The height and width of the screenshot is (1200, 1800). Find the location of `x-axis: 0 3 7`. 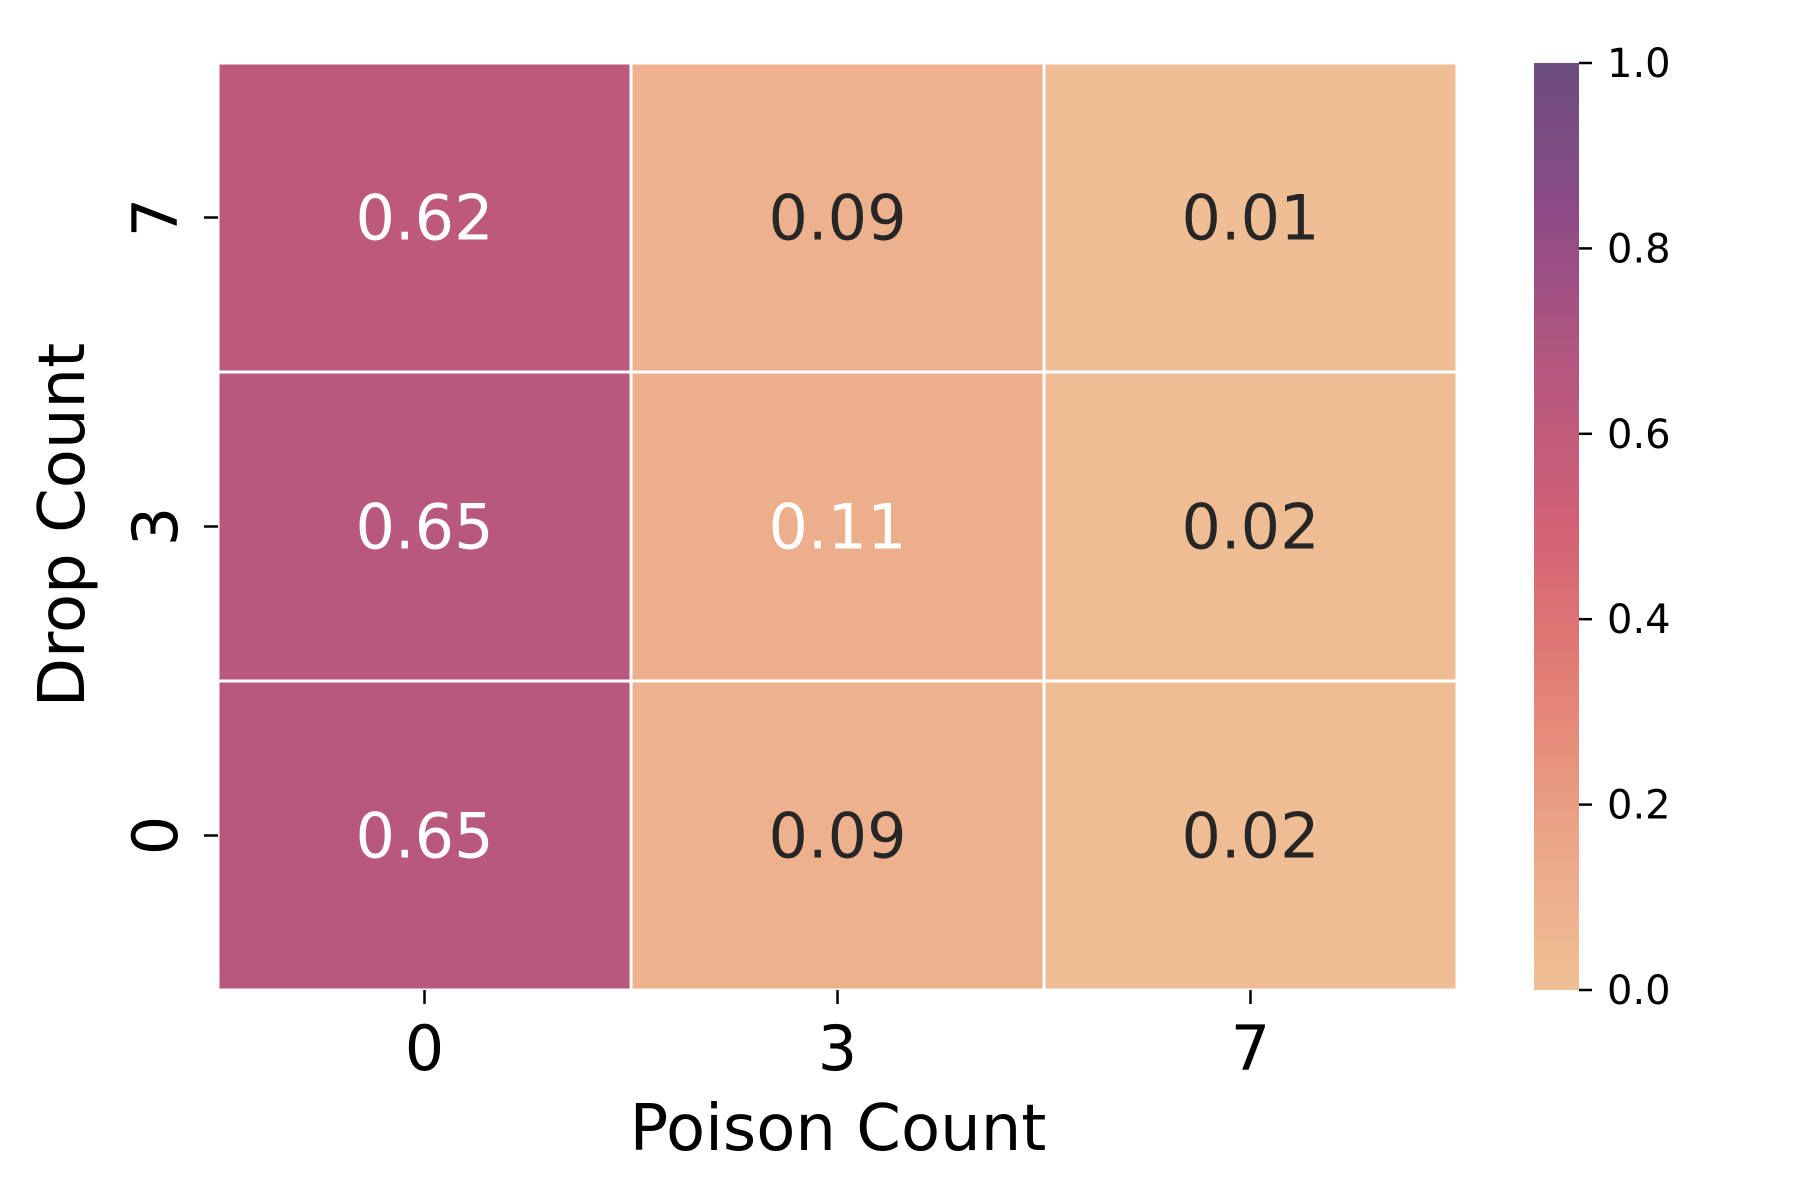

x-axis: 0 3 7 is located at coordinates (837, 1037).